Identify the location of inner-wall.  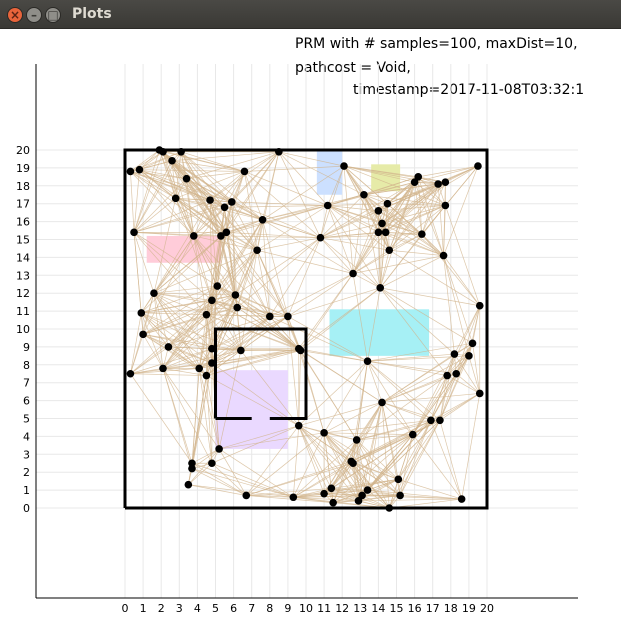
(261, 373).